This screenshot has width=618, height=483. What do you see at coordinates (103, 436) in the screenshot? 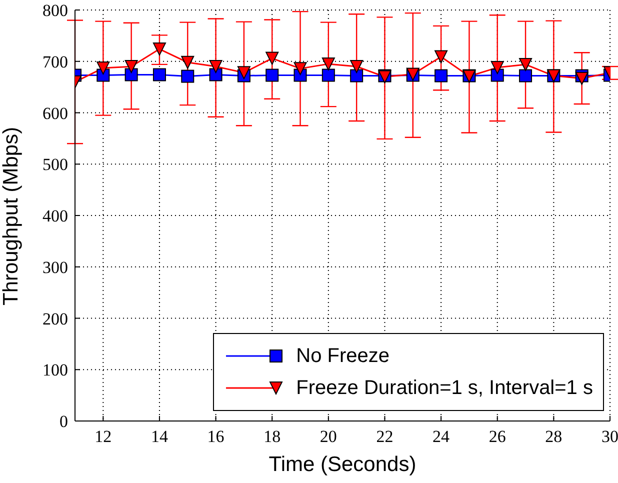
I see `x-tick-label: 12` at bounding box center [103, 436].